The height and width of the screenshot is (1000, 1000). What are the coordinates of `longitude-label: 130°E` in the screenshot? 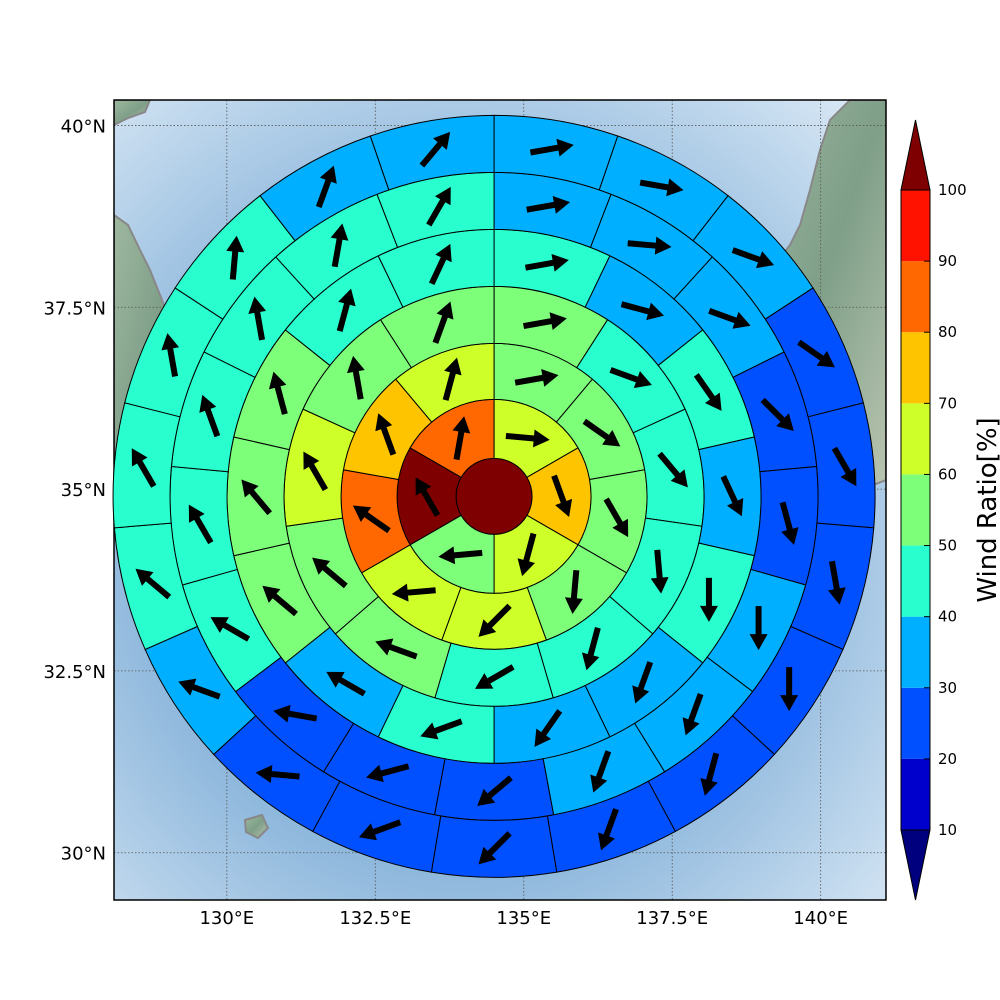 It's located at (226, 918).